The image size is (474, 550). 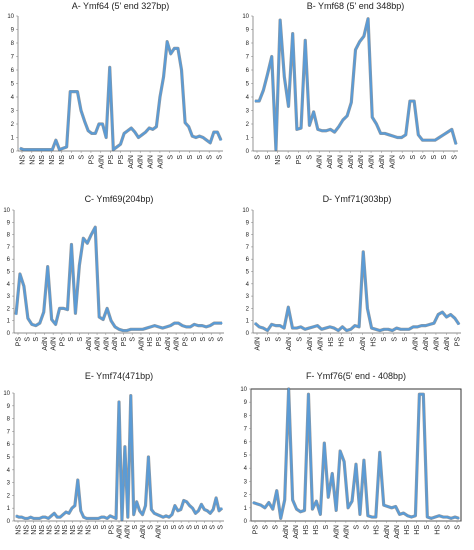 I want to click on series-line, so click(x=121, y=95).